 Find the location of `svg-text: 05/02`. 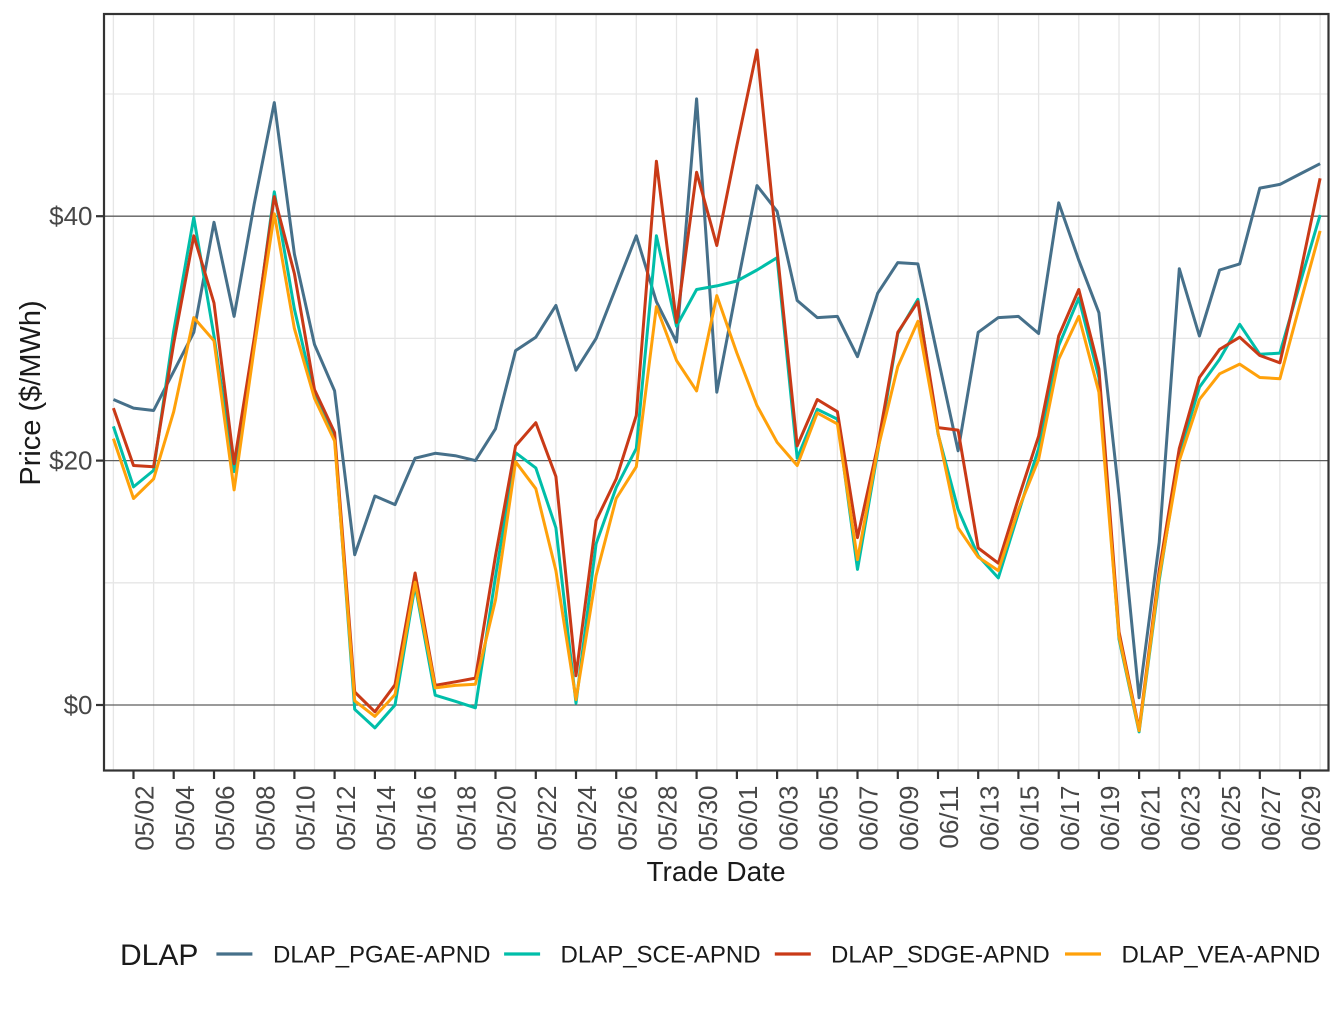

svg-text: 05/02 is located at coordinates (145, 818).